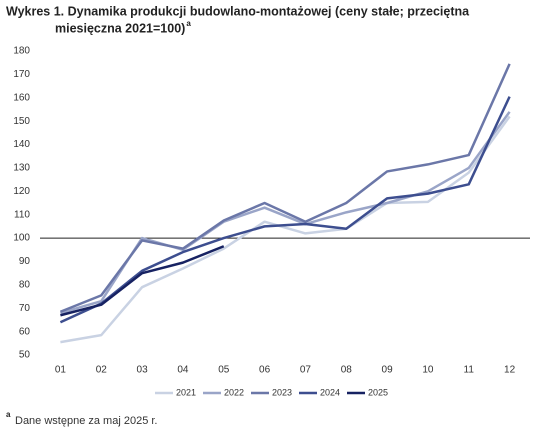 The height and width of the screenshot is (447, 541). Describe the element at coordinates (25, 355) in the screenshot. I see `y-tick-label: 50` at that location.